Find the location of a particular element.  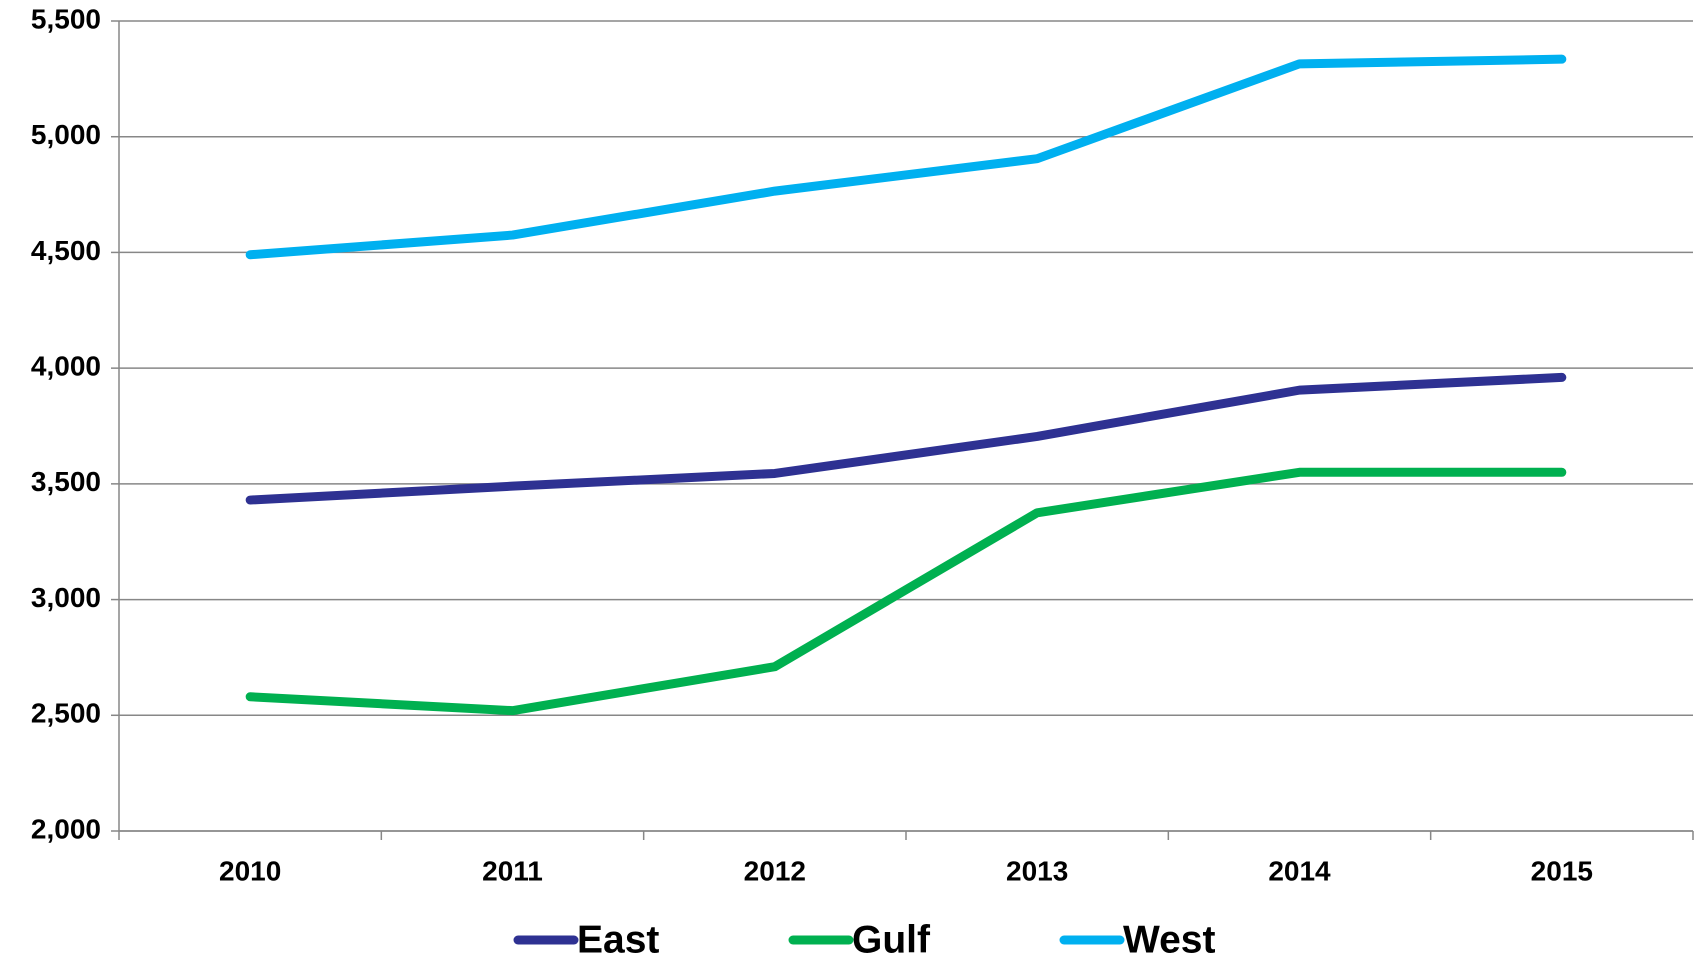

legend-label: West is located at coordinates (1169, 939).